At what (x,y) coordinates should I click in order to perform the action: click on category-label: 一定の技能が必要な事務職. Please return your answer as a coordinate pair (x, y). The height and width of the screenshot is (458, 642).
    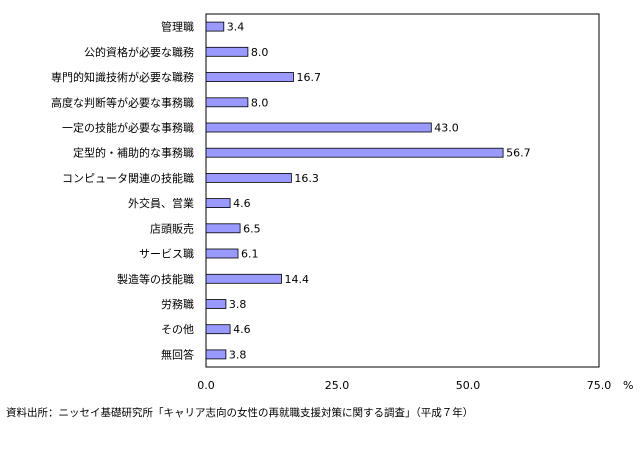
    Looking at the image, I should click on (128, 128).